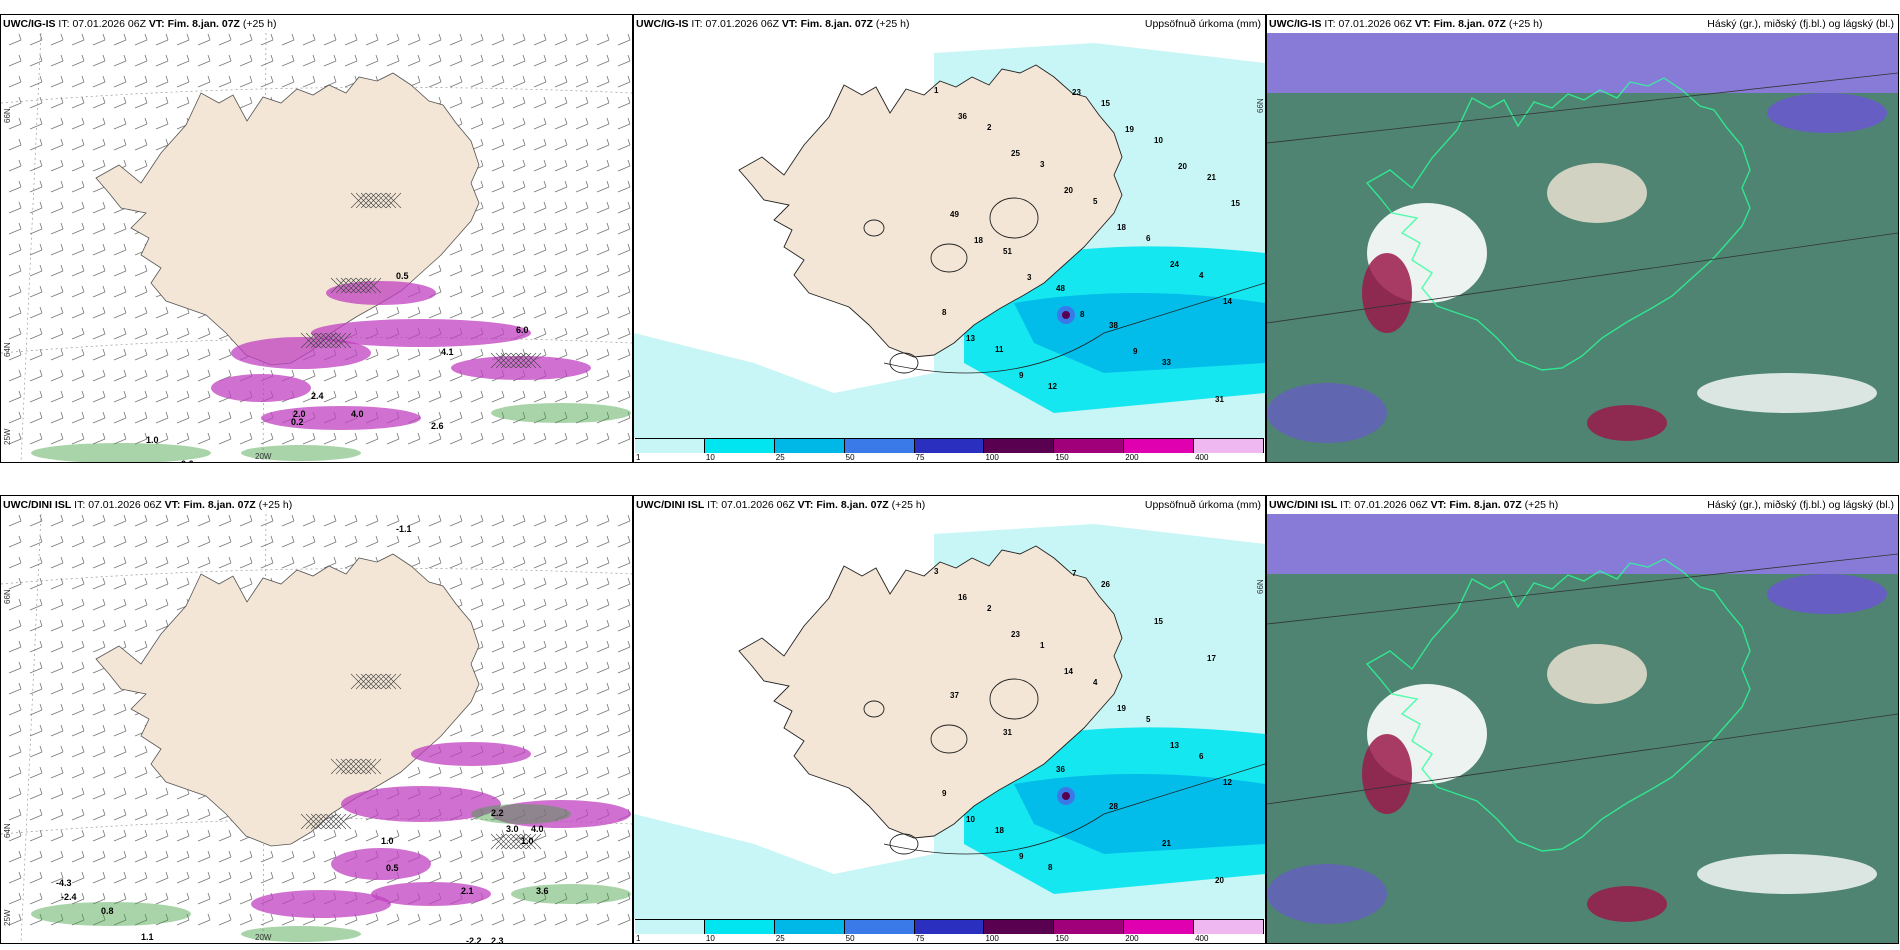 The image size is (1900, 950). I want to click on init-time: 07.01.2026 06Z, so click(1375, 24).